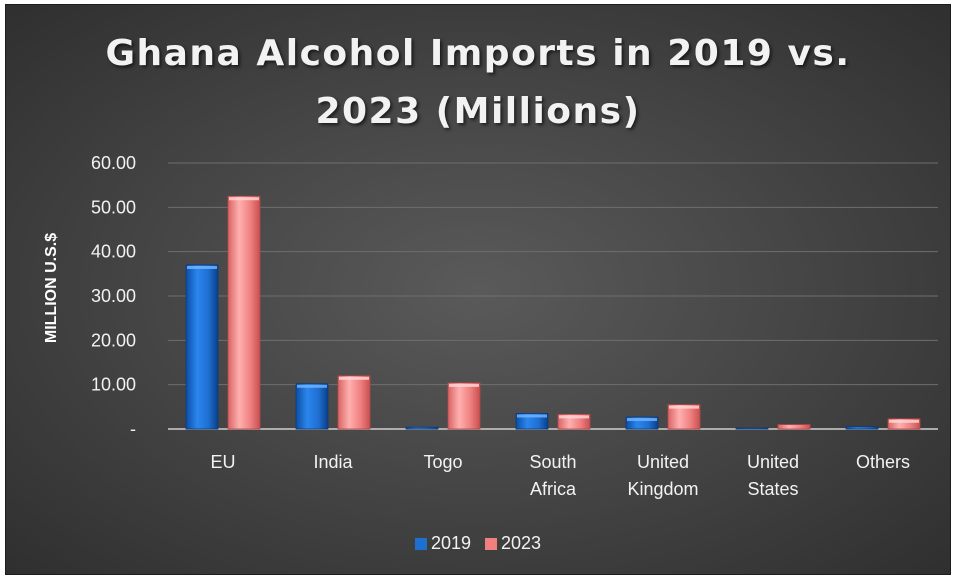  What do you see at coordinates (478, 543) in the screenshot?
I see `legend: 2019 2023` at bounding box center [478, 543].